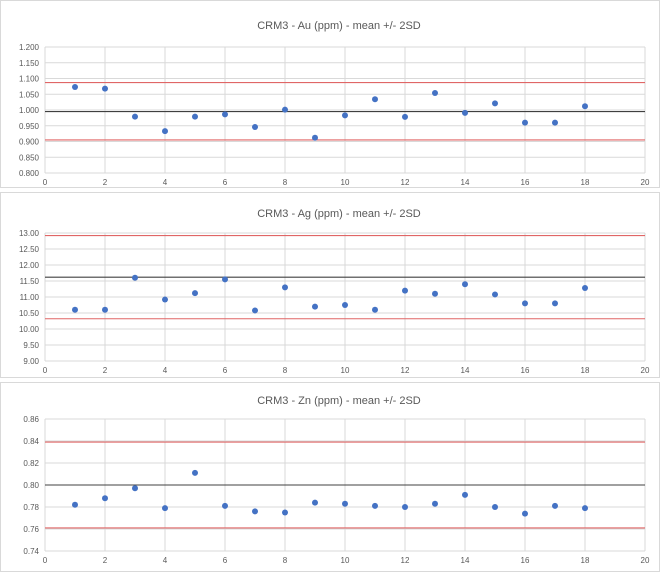  What do you see at coordinates (31, 507) in the screenshot?
I see `y-tick-label: 0.78` at bounding box center [31, 507].